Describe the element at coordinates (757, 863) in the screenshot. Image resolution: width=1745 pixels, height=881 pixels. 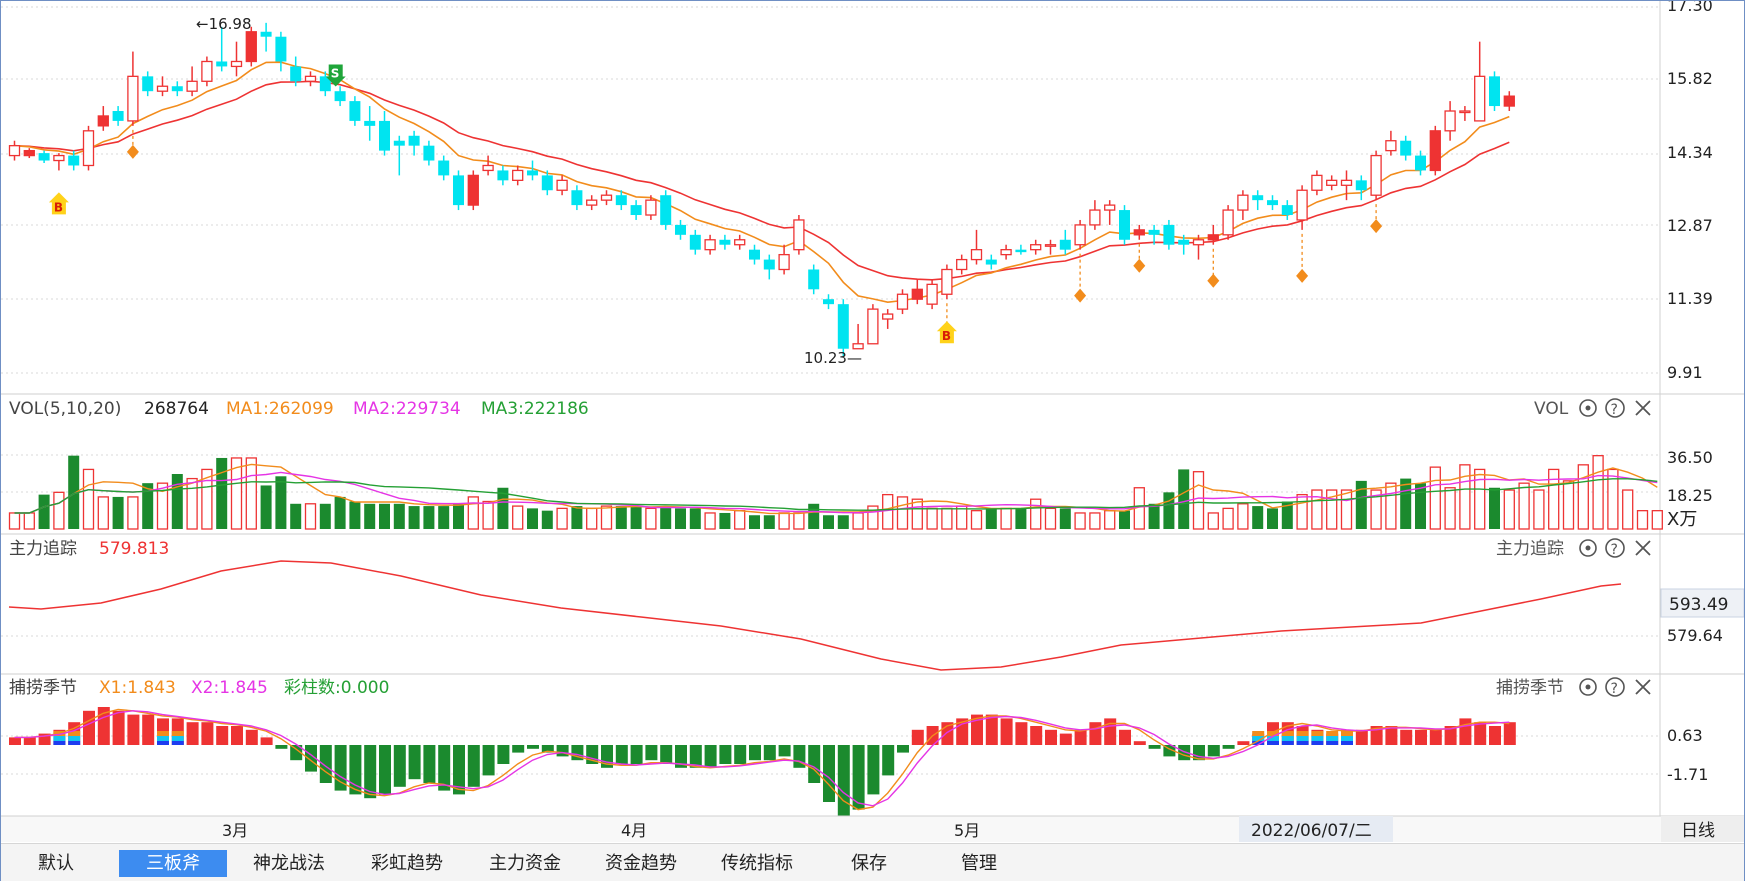
I see `toolbar-item-traditional: 传统指标` at that location.